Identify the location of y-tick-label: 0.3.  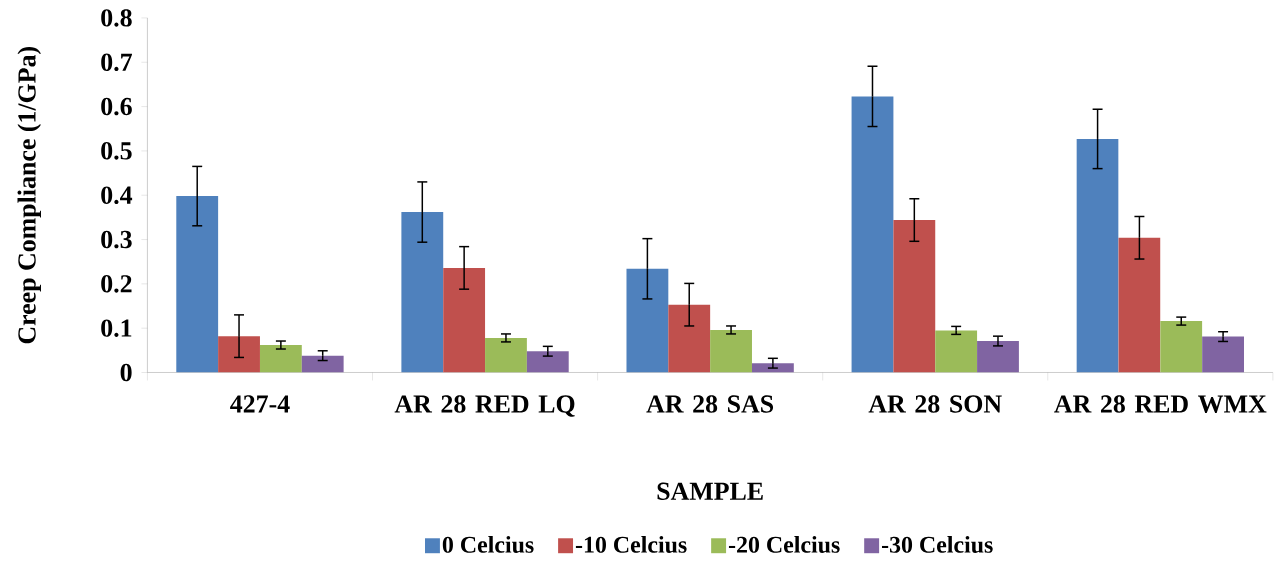
(116, 239).